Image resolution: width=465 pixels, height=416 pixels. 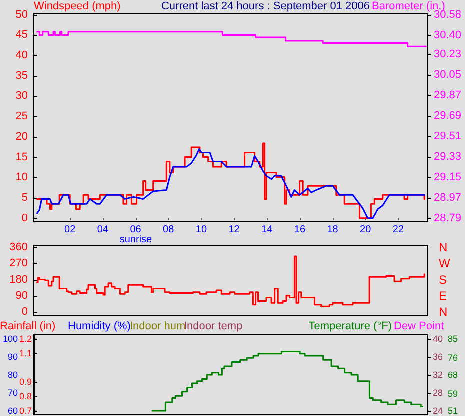 I want to click on y2-tick-label: 85, so click(x=453, y=339).